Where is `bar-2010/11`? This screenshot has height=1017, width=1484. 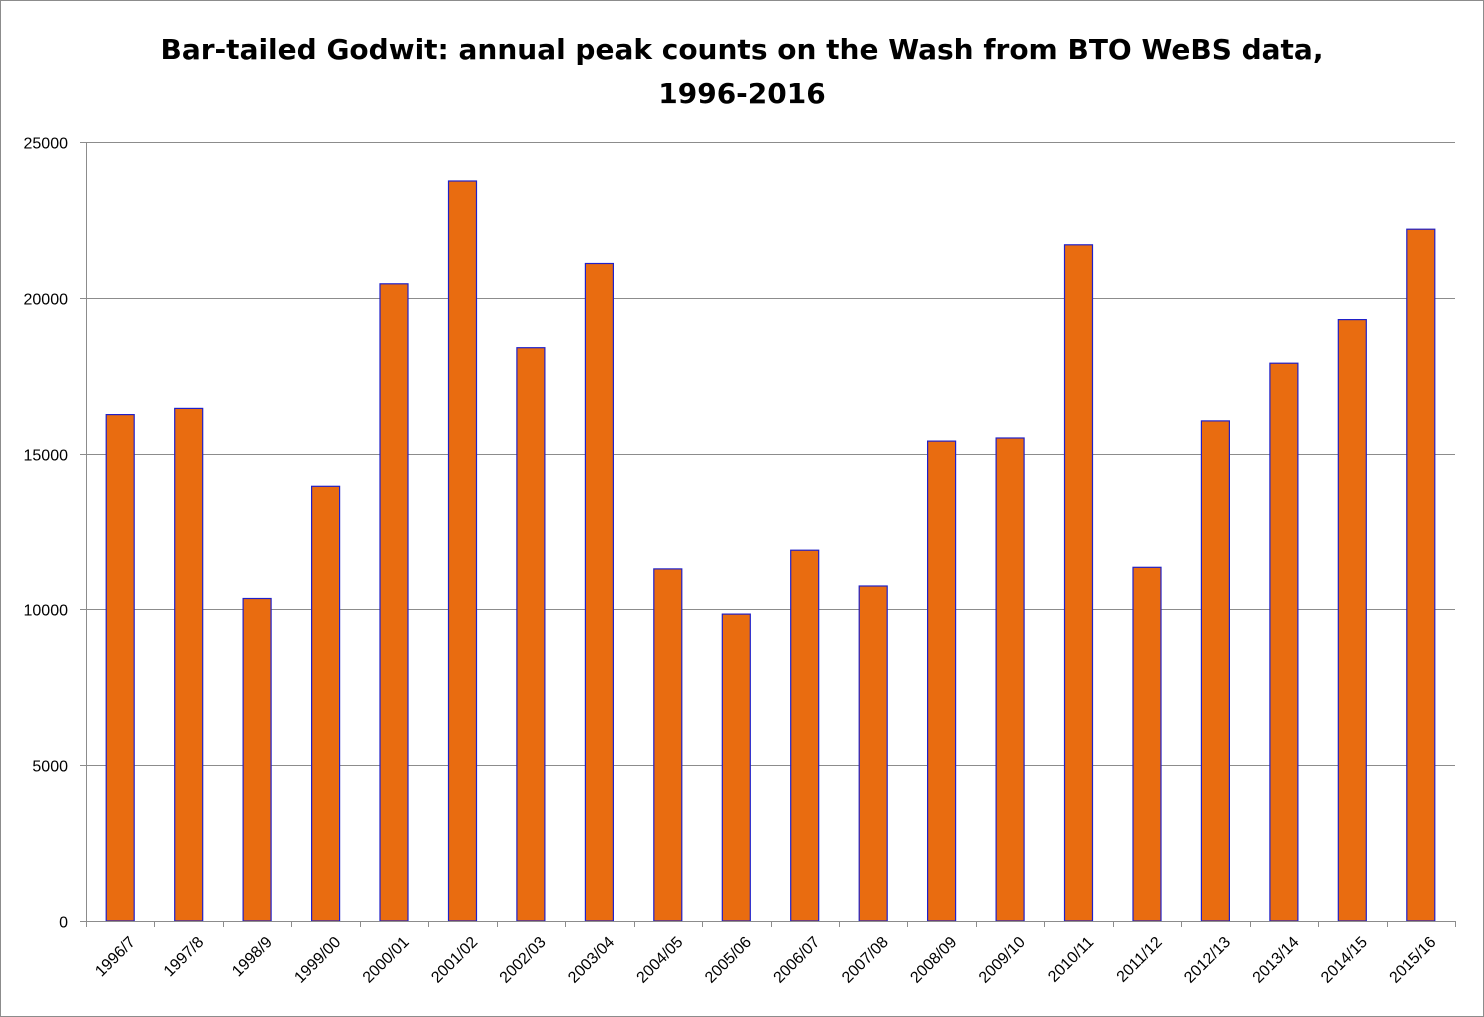 bar-2010/11 is located at coordinates (1078, 583).